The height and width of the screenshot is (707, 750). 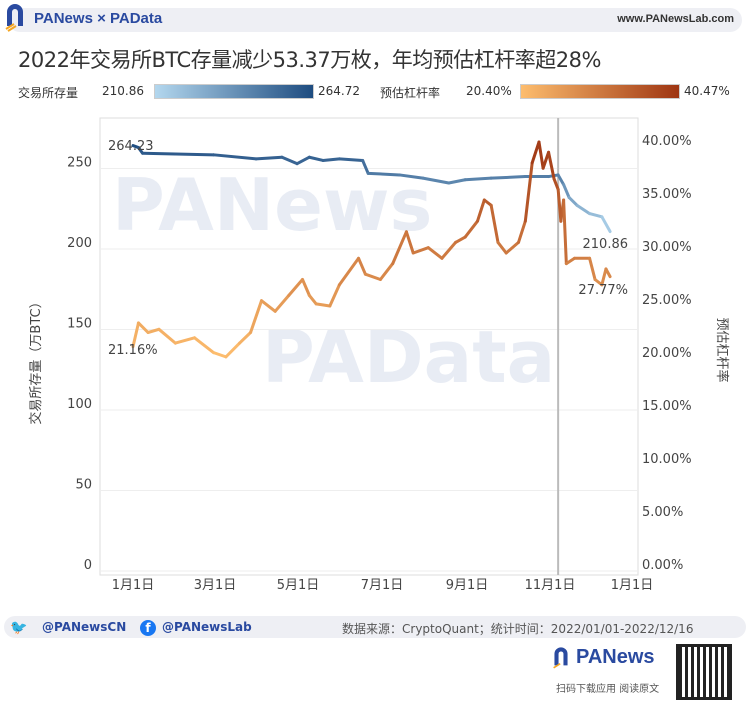 What do you see at coordinates (603, 290) in the screenshot?
I see `annotation-end-leverage: 27.77%` at bounding box center [603, 290].